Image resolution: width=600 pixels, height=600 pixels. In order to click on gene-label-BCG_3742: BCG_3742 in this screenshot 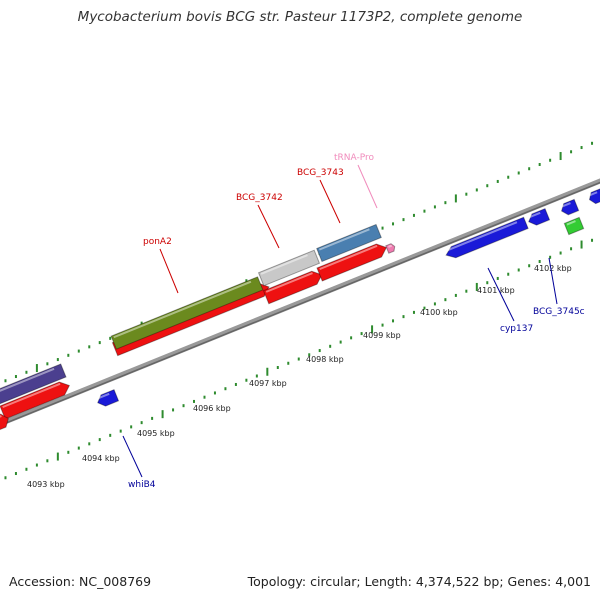, I will do `click(259, 221)`.